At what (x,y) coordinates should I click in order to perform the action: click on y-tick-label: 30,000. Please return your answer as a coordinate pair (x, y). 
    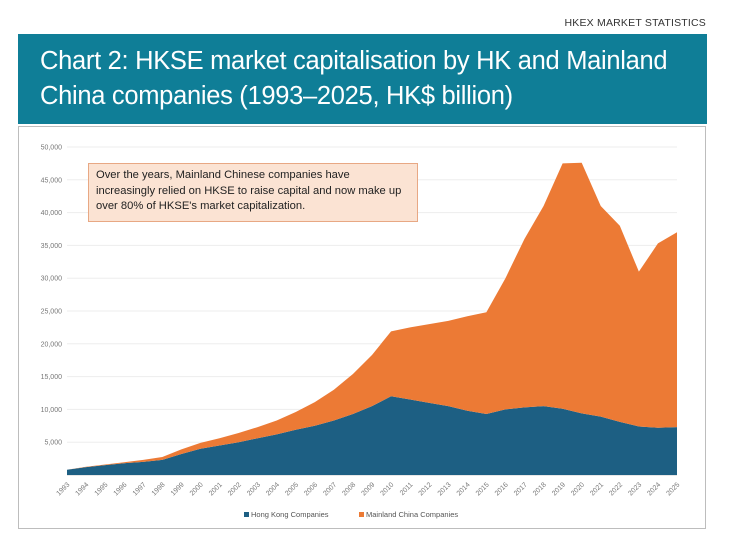
    Looking at the image, I should click on (52, 279).